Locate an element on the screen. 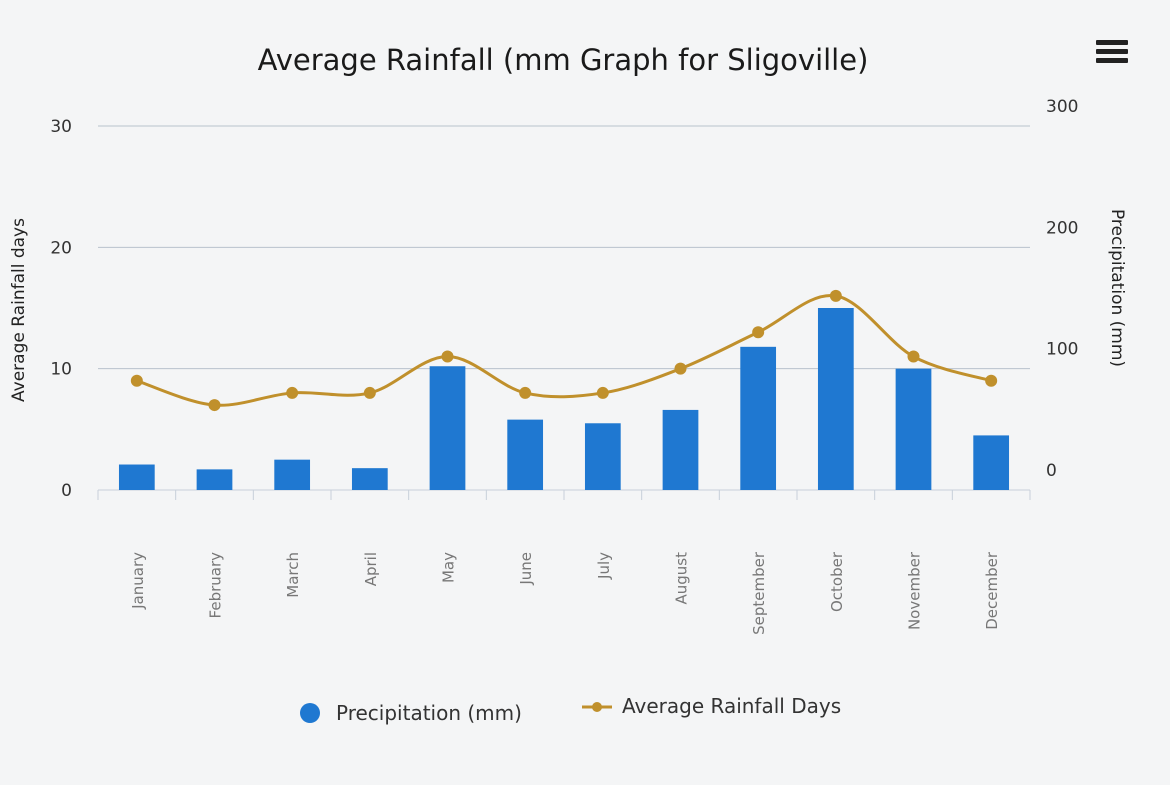 The width and height of the screenshot is (1170, 785). right-tick-label: 0 is located at coordinates (1051, 471).